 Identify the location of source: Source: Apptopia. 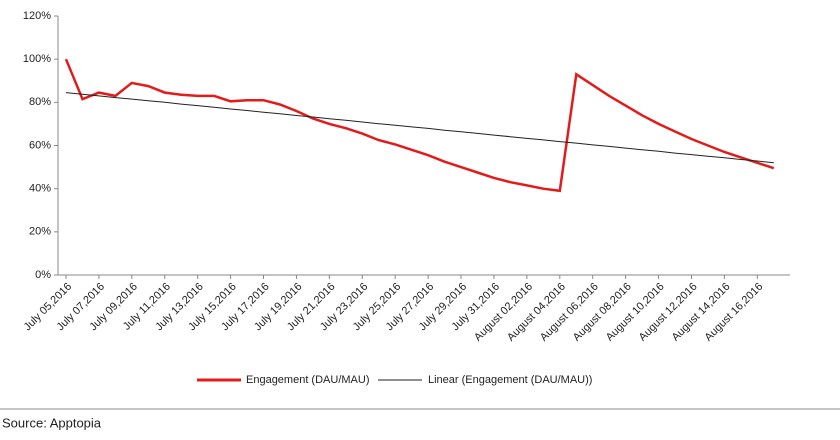
(52, 422).